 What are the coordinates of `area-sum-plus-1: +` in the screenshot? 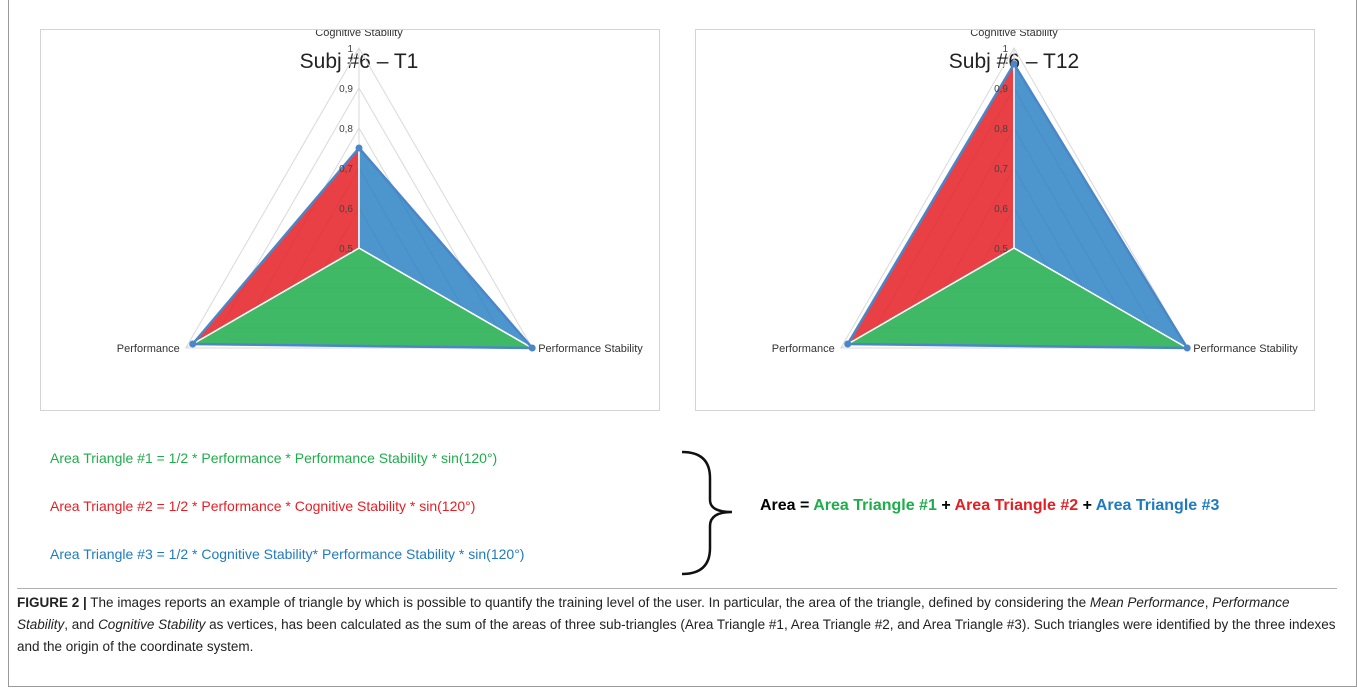 It's located at (946, 505).